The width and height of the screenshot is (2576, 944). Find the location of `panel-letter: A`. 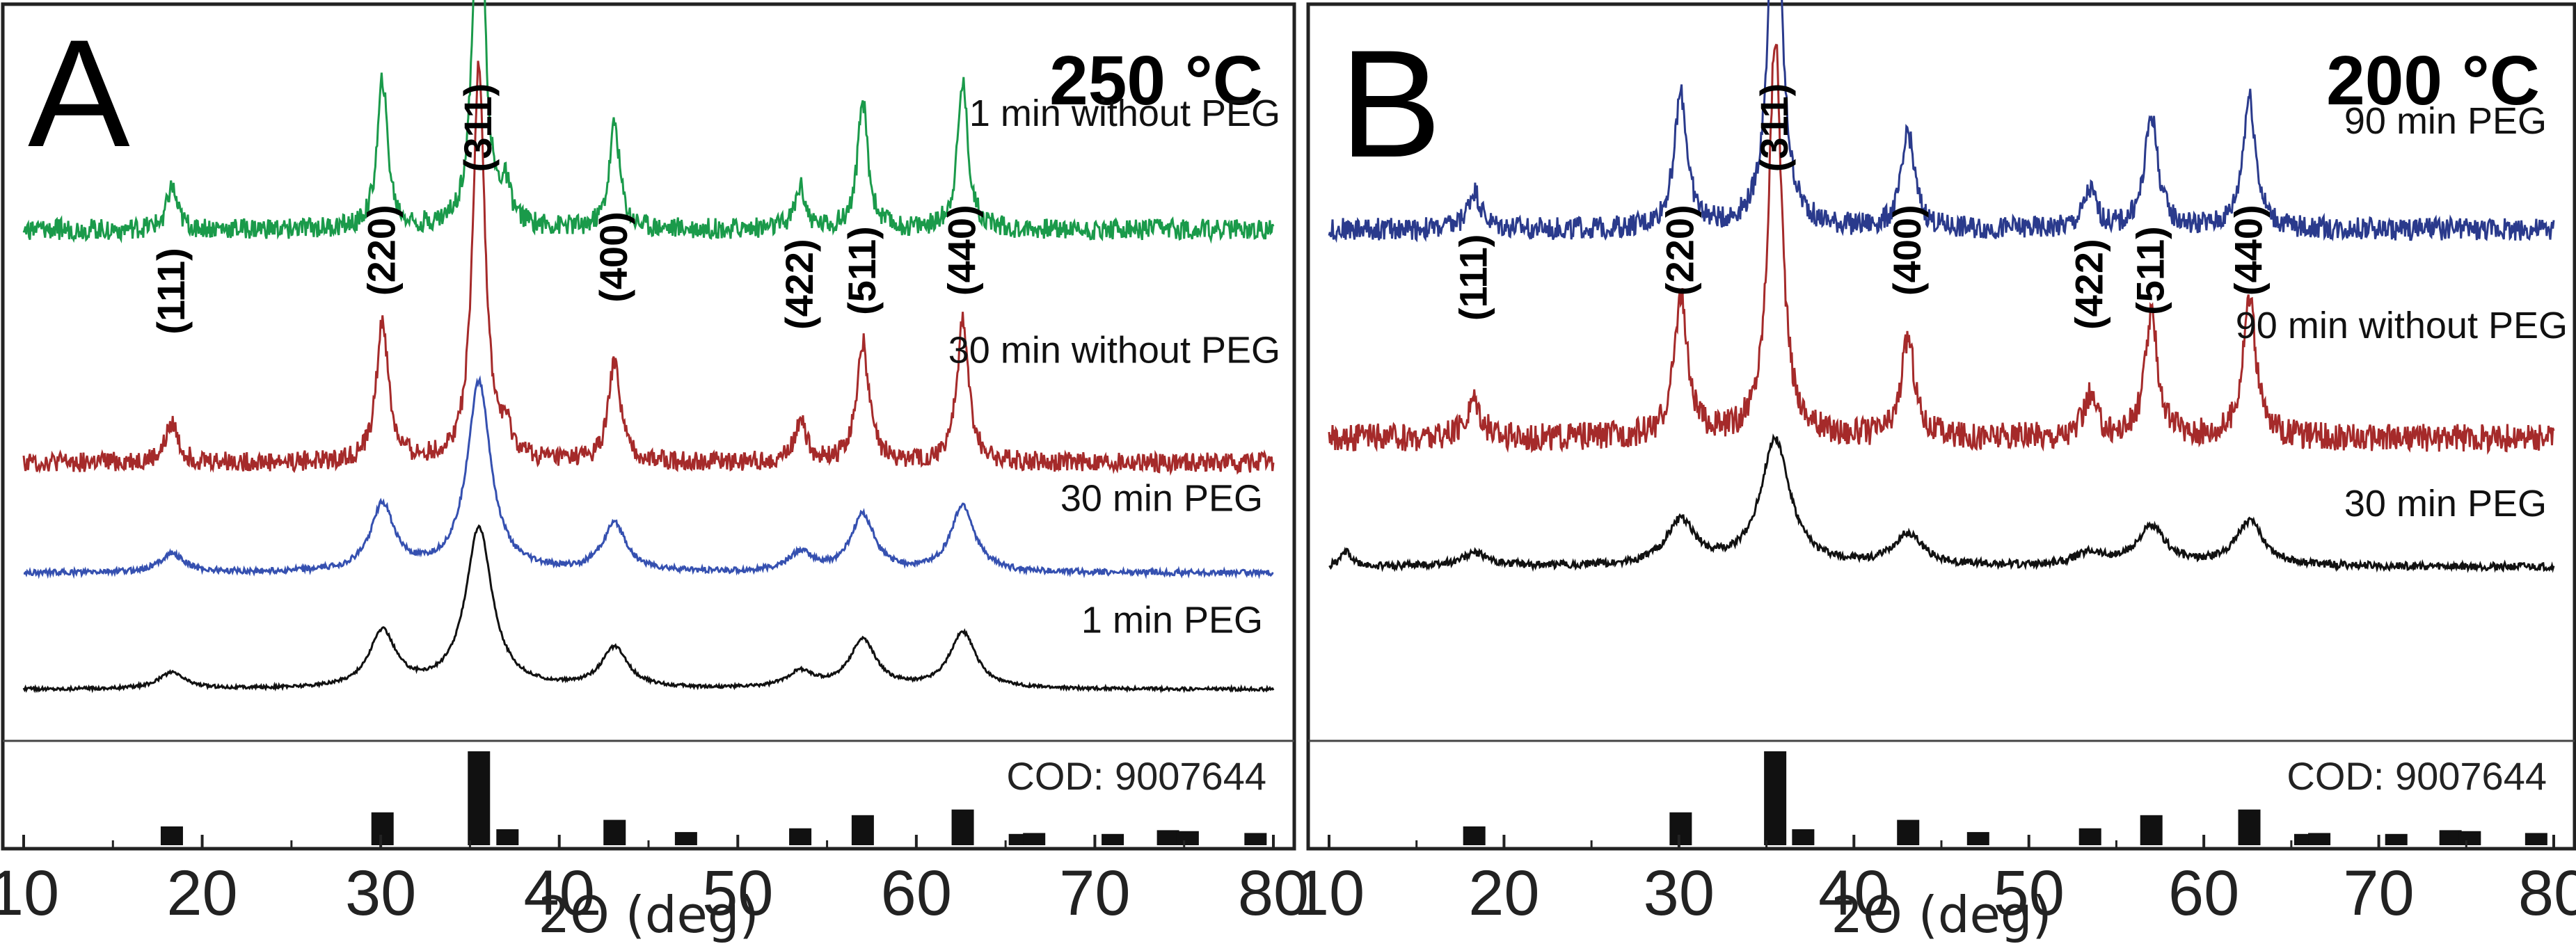

panel-letter: A is located at coordinates (79, 93).